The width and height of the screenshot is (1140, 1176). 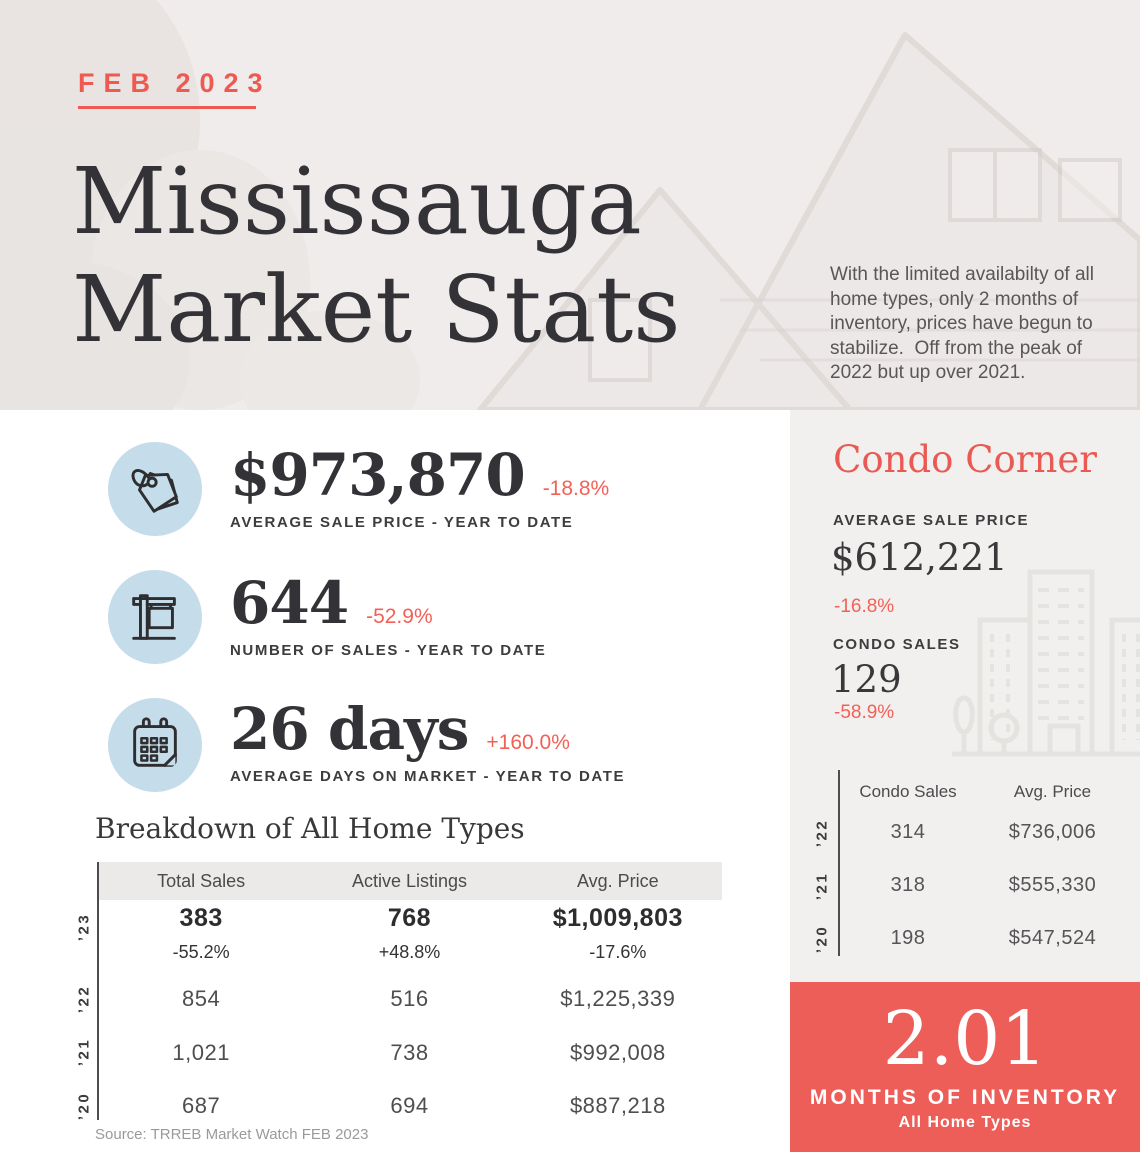 I want to click on inventory-sublabel: All Home Types, so click(x=965, y=1122).